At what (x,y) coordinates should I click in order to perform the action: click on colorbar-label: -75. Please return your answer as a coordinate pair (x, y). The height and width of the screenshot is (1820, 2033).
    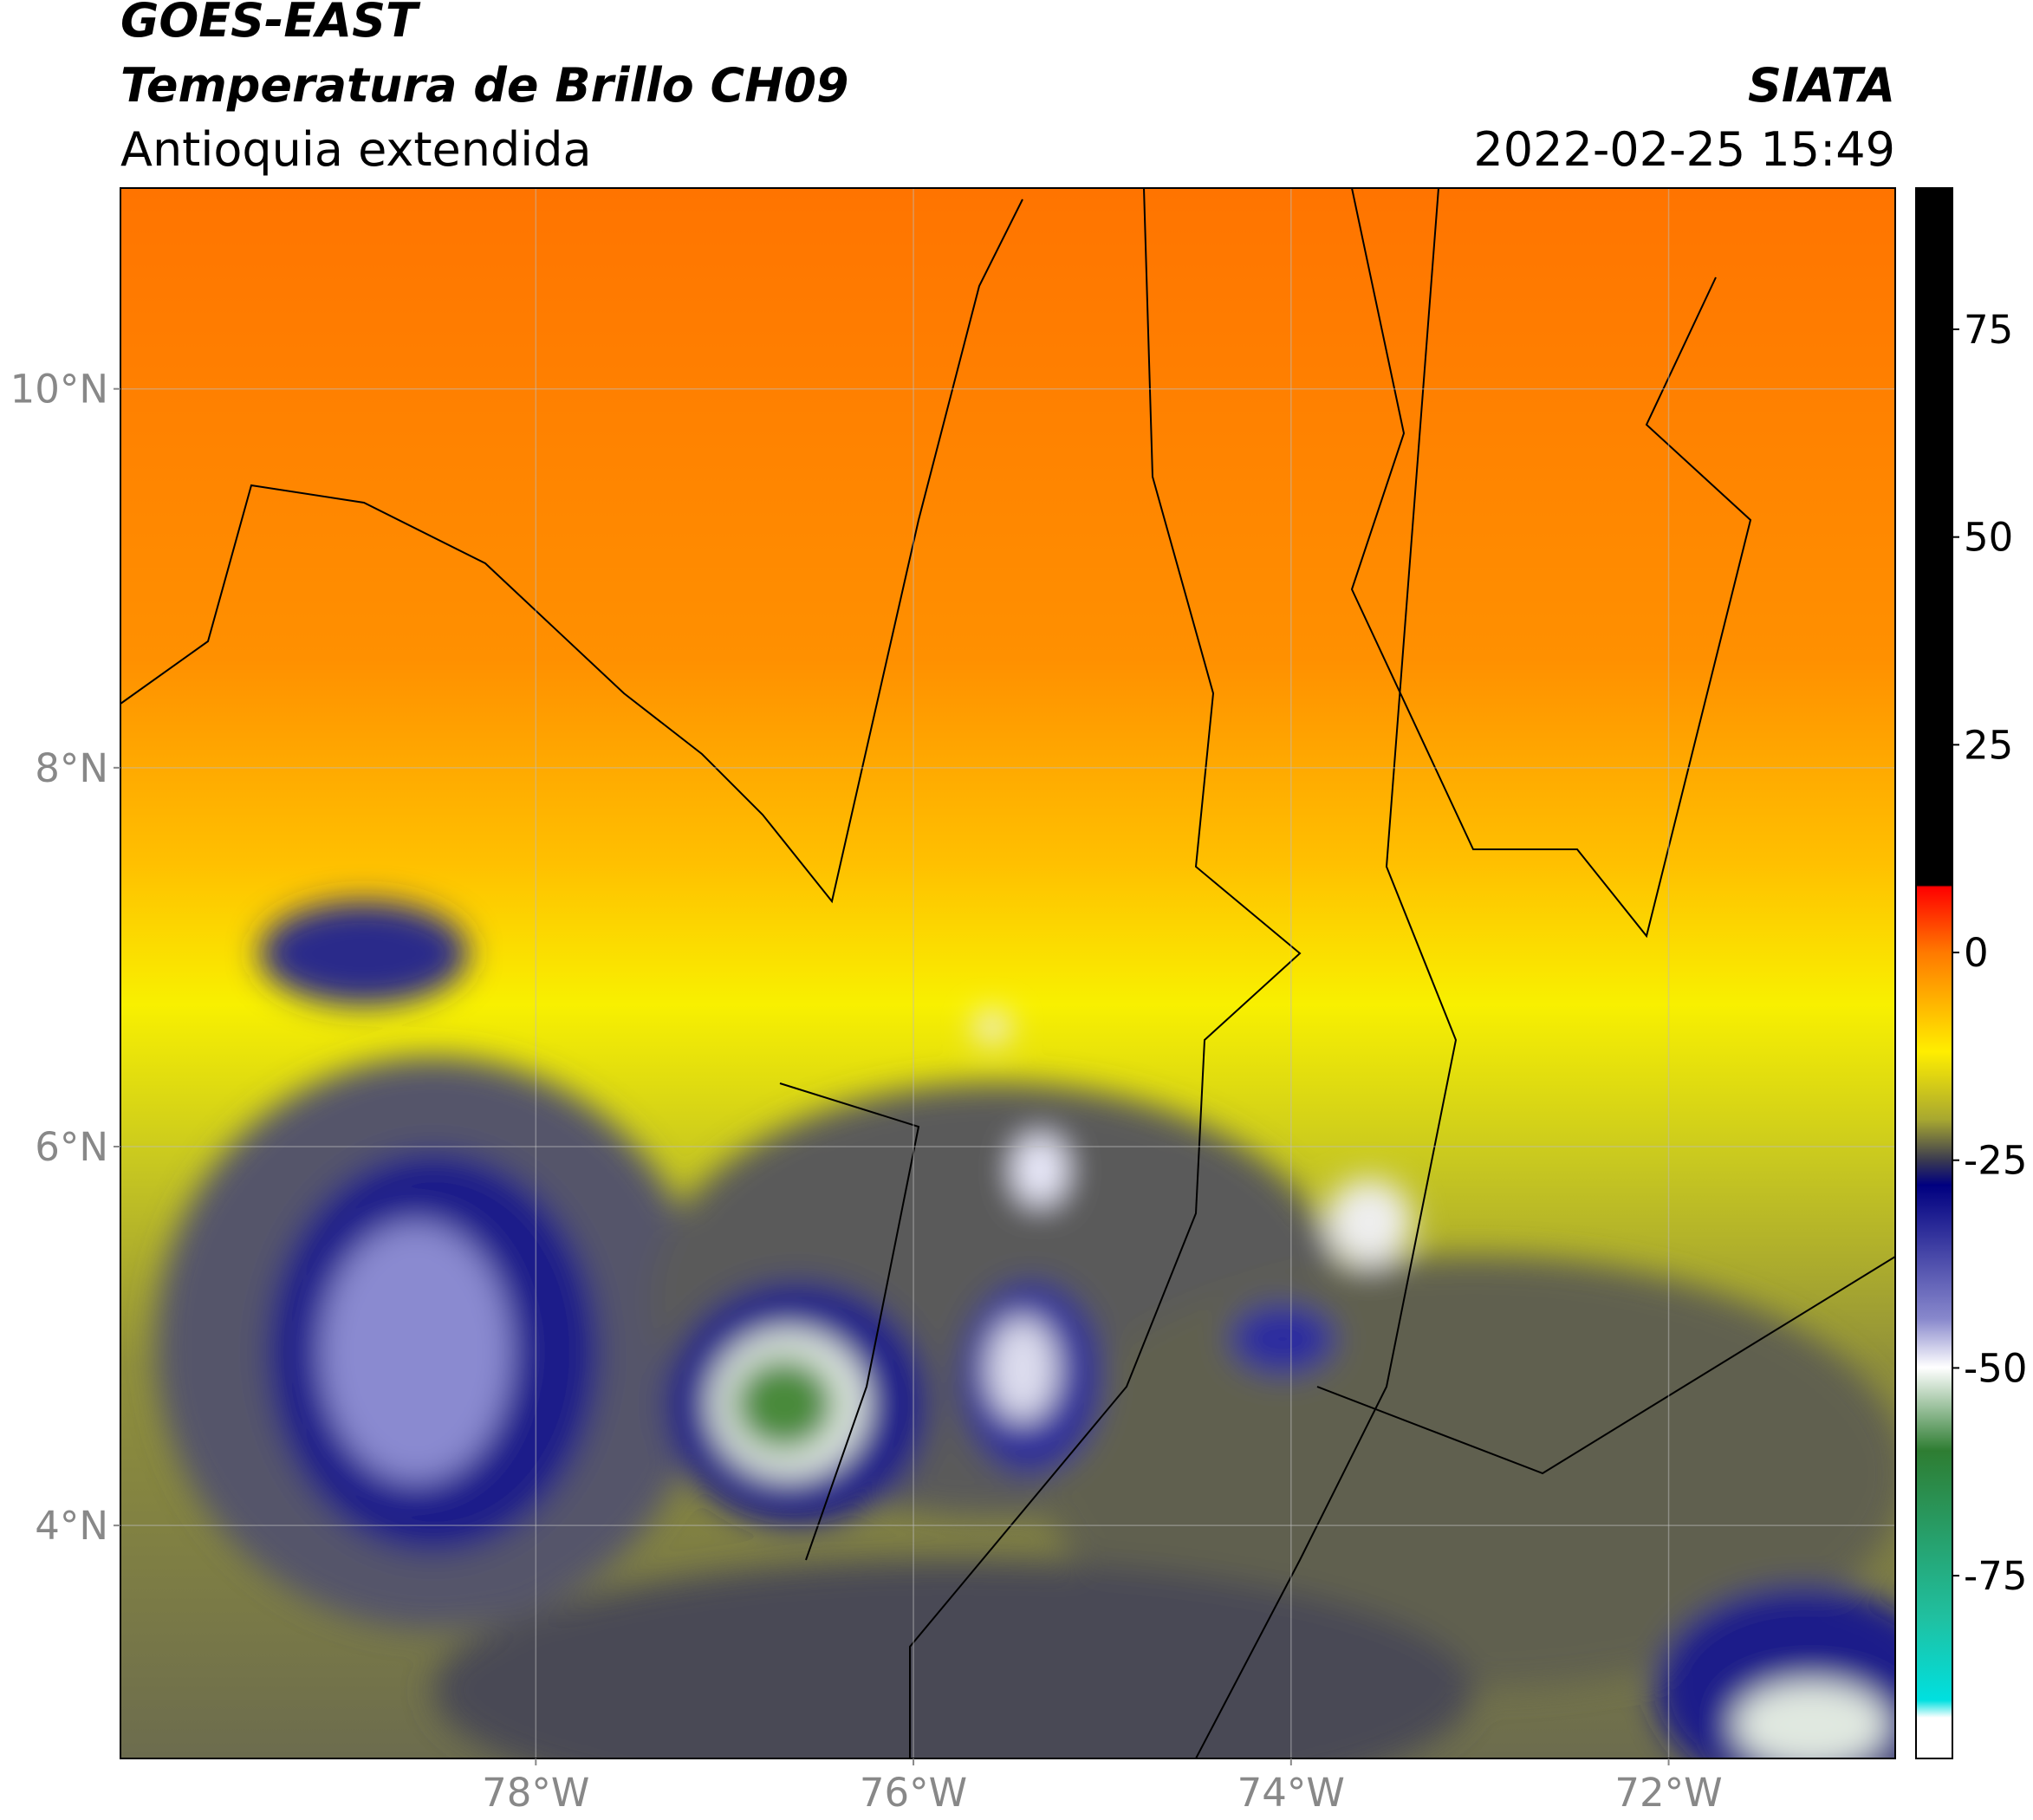
    Looking at the image, I should click on (1996, 1576).